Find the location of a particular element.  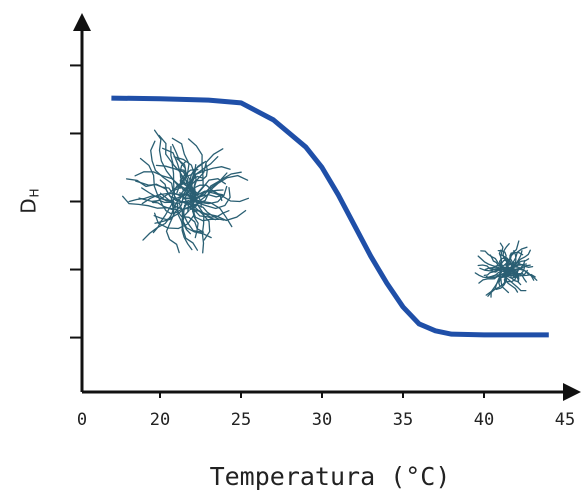

x-tick-label: 20 is located at coordinates (160, 420).